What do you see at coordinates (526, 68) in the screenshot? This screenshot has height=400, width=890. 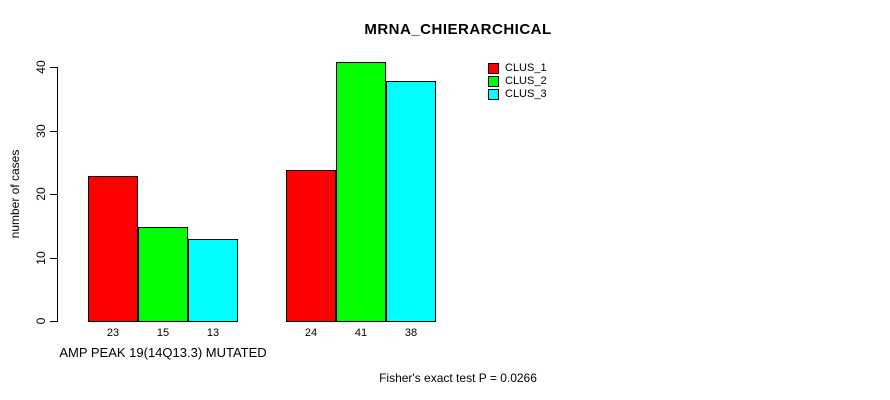 I see `legend-label: CLUS_1` at bounding box center [526, 68].